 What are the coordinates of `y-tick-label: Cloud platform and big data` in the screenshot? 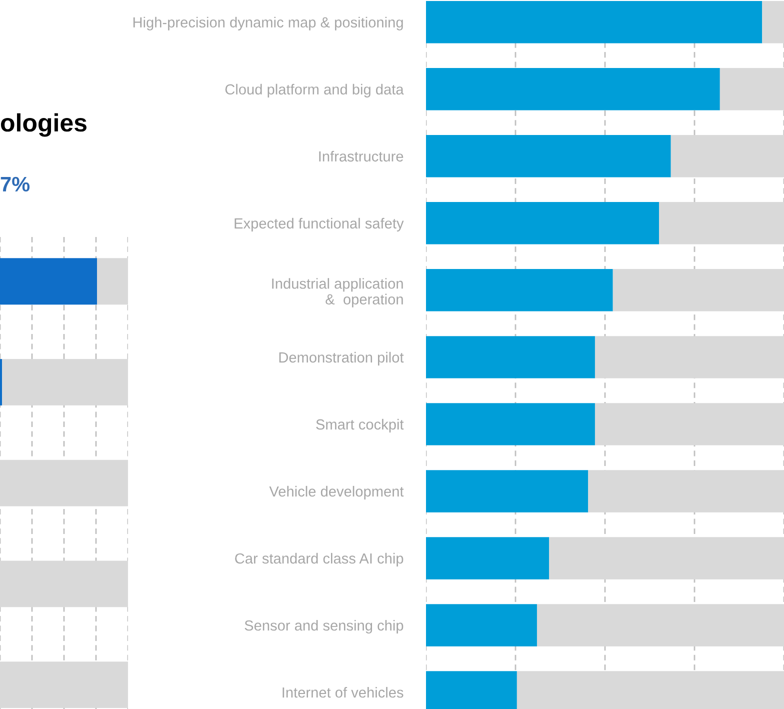 It's located at (314, 91).